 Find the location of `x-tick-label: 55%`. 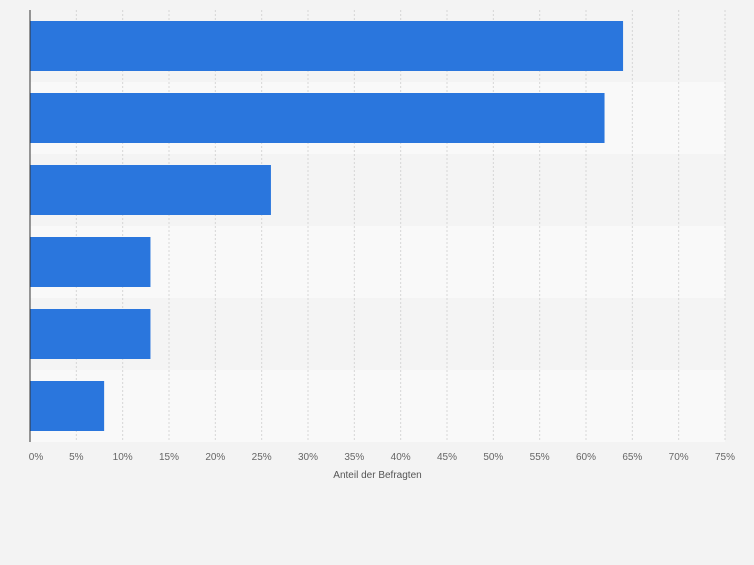

x-tick-label: 55% is located at coordinates (540, 457).